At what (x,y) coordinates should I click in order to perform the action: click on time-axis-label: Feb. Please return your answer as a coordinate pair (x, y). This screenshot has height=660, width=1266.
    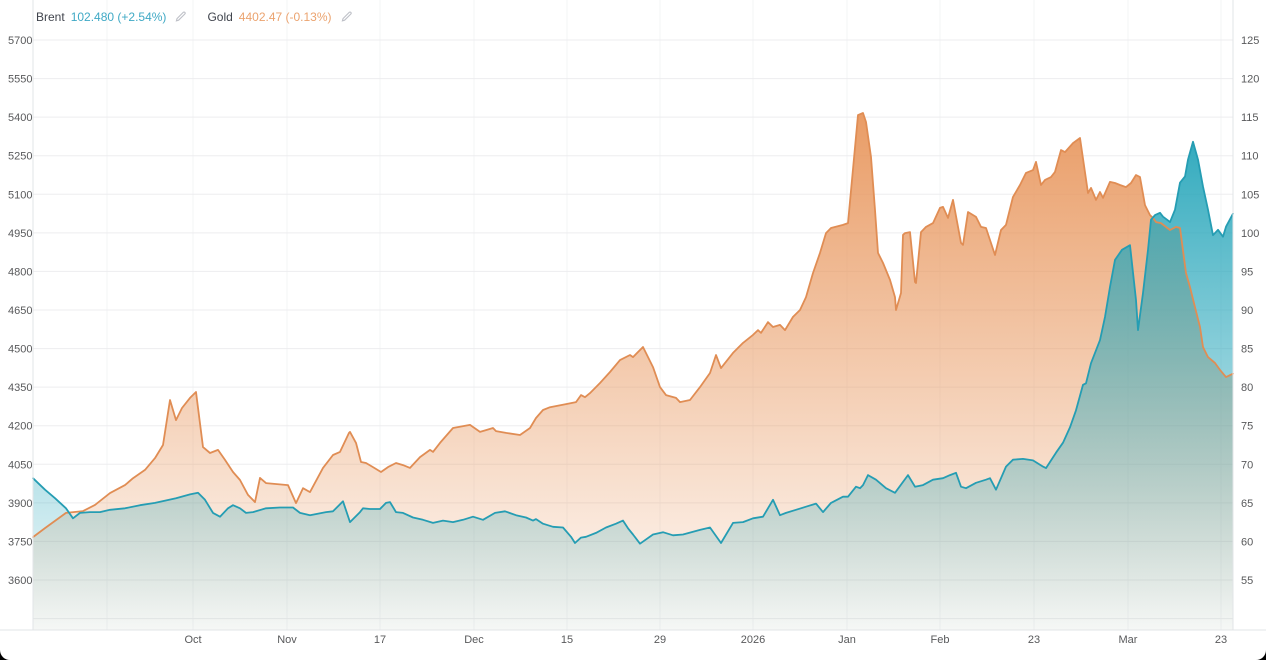
    Looking at the image, I should click on (940, 640).